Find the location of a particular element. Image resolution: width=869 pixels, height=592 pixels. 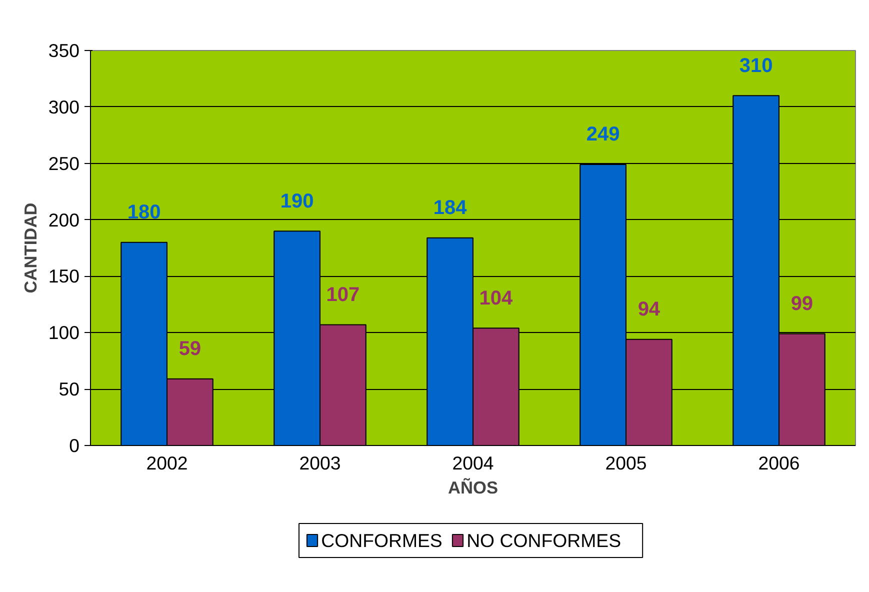

data-label: 99 is located at coordinates (802, 304).